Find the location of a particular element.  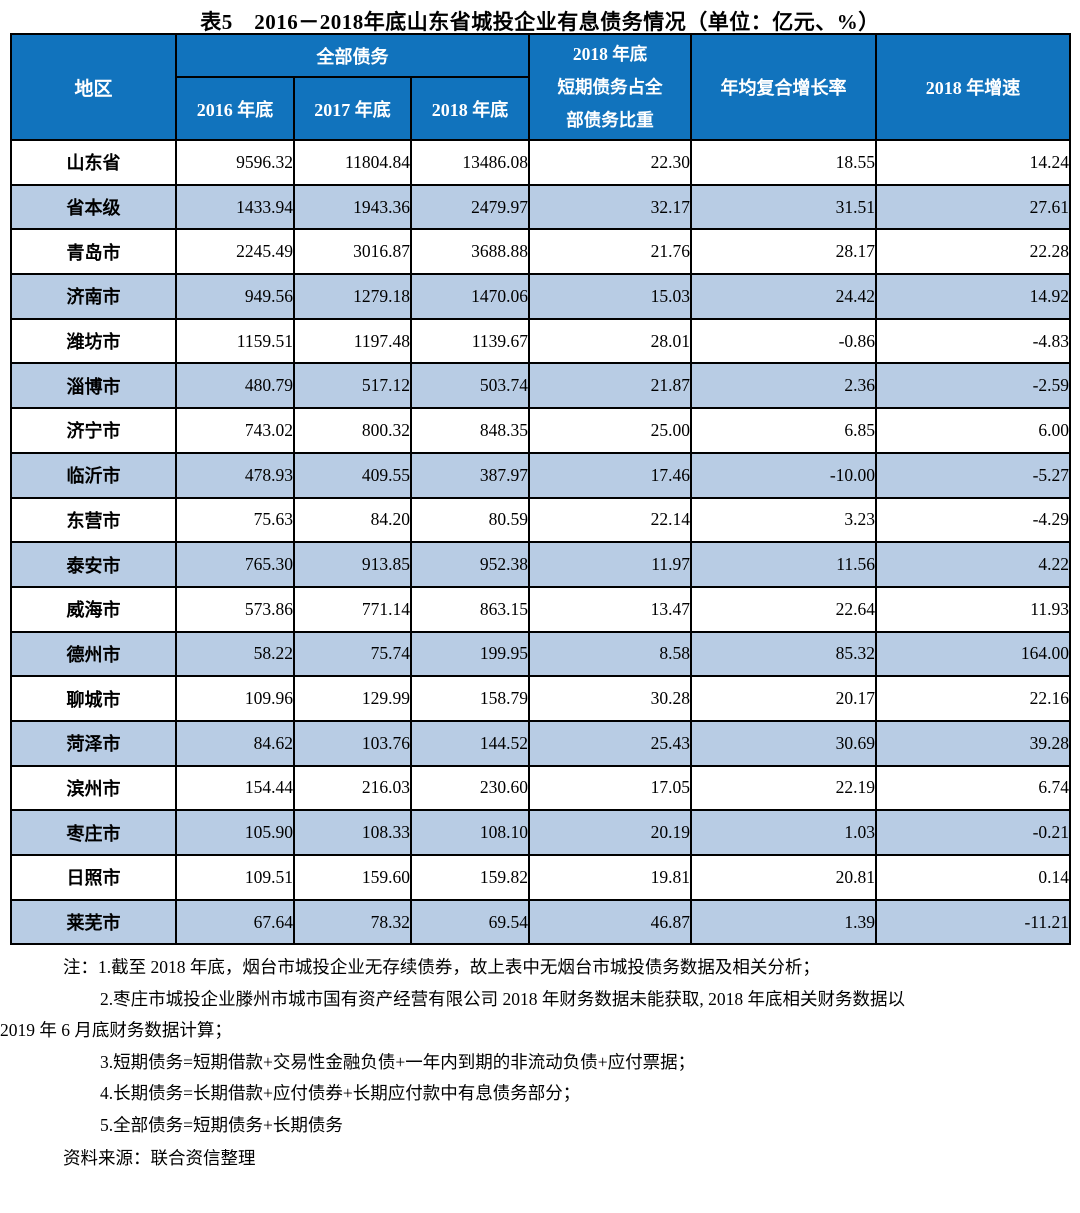

value-cell: 14.92 is located at coordinates (973, 296).